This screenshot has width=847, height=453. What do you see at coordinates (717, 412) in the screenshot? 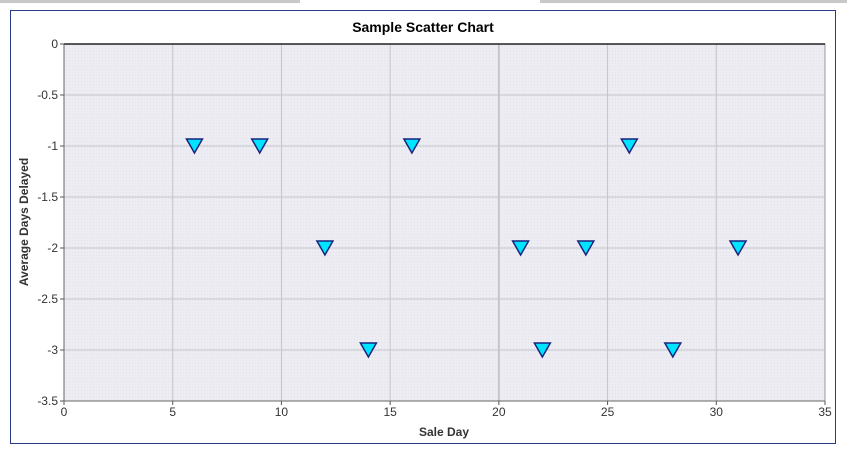
I see `x-tick-label: 30` at bounding box center [717, 412].